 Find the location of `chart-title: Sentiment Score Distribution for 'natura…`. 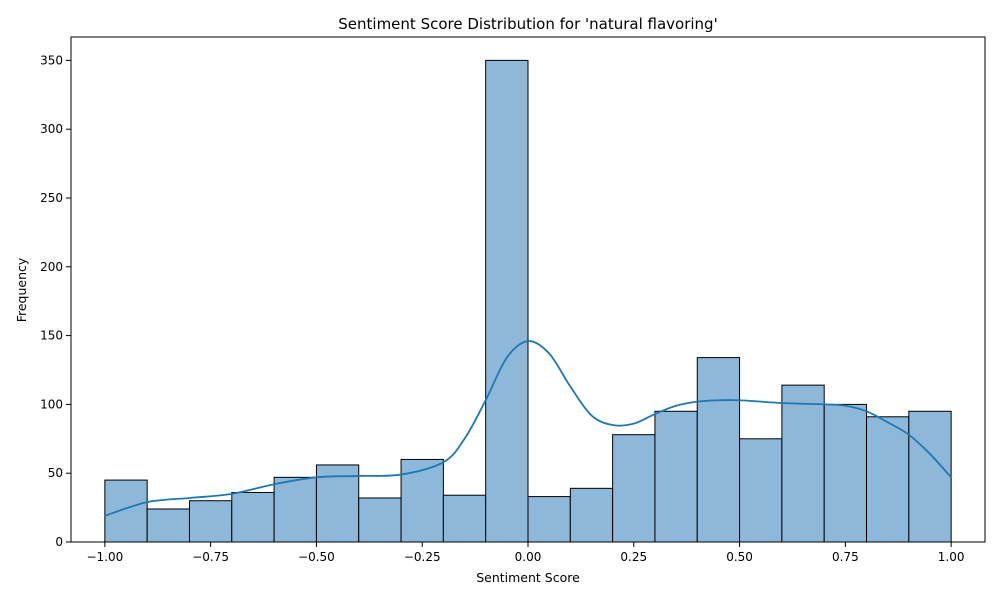

chart-title: Sentiment Score Distribution for 'natura… is located at coordinates (527, 24).